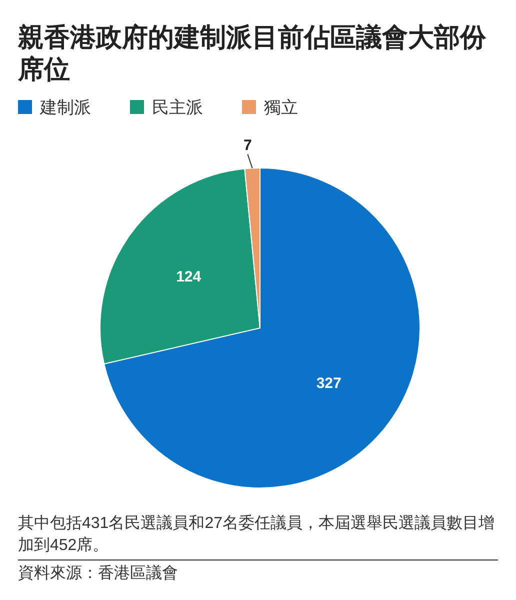 This screenshot has height=600, width=516. What do you see at coordinates (177, 107) in the screenshot?
I see `legend-label: 民主派` at bounding box center [177, 107].